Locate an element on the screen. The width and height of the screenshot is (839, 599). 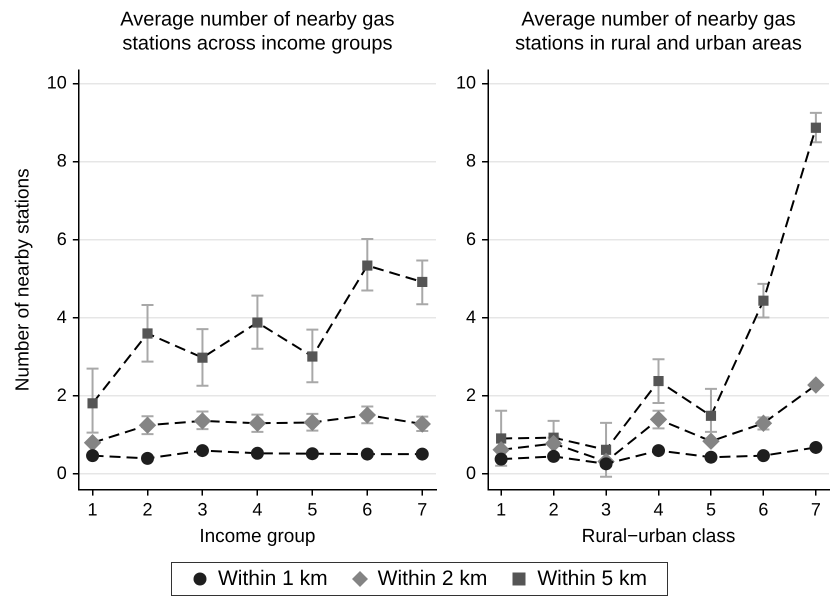
chart-title: Average number of nearby gas stations in rural and urban areas is located at coordinates (658, 31).